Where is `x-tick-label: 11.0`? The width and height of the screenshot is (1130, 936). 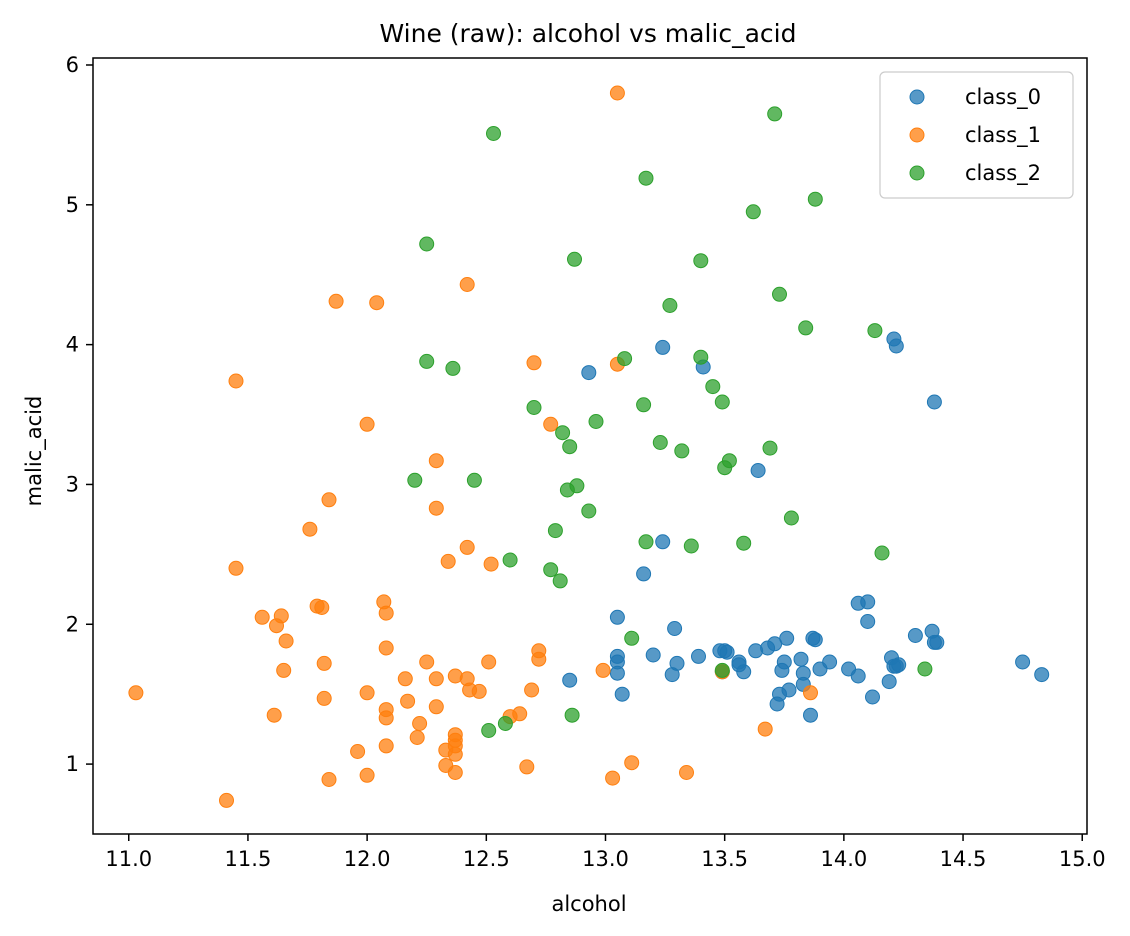 x-tick-label: 11.0 is located at coordinates (128, 859).